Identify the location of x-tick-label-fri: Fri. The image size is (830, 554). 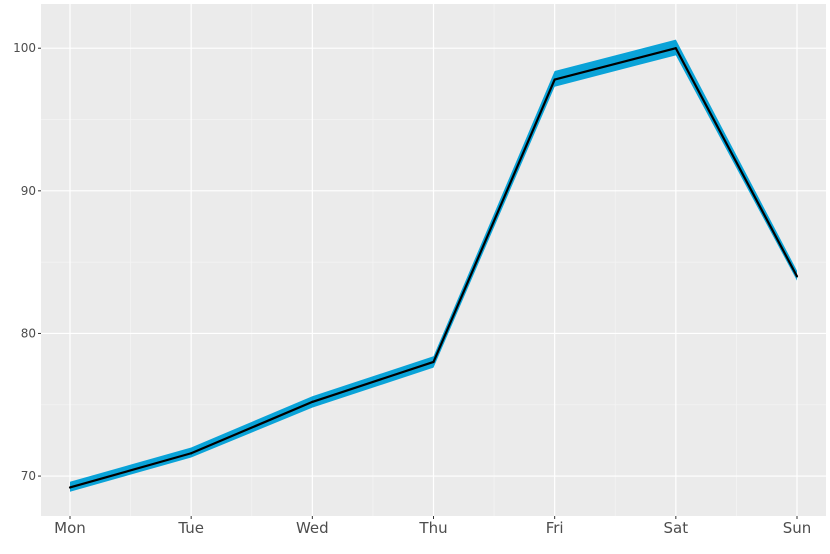
(555, 528).